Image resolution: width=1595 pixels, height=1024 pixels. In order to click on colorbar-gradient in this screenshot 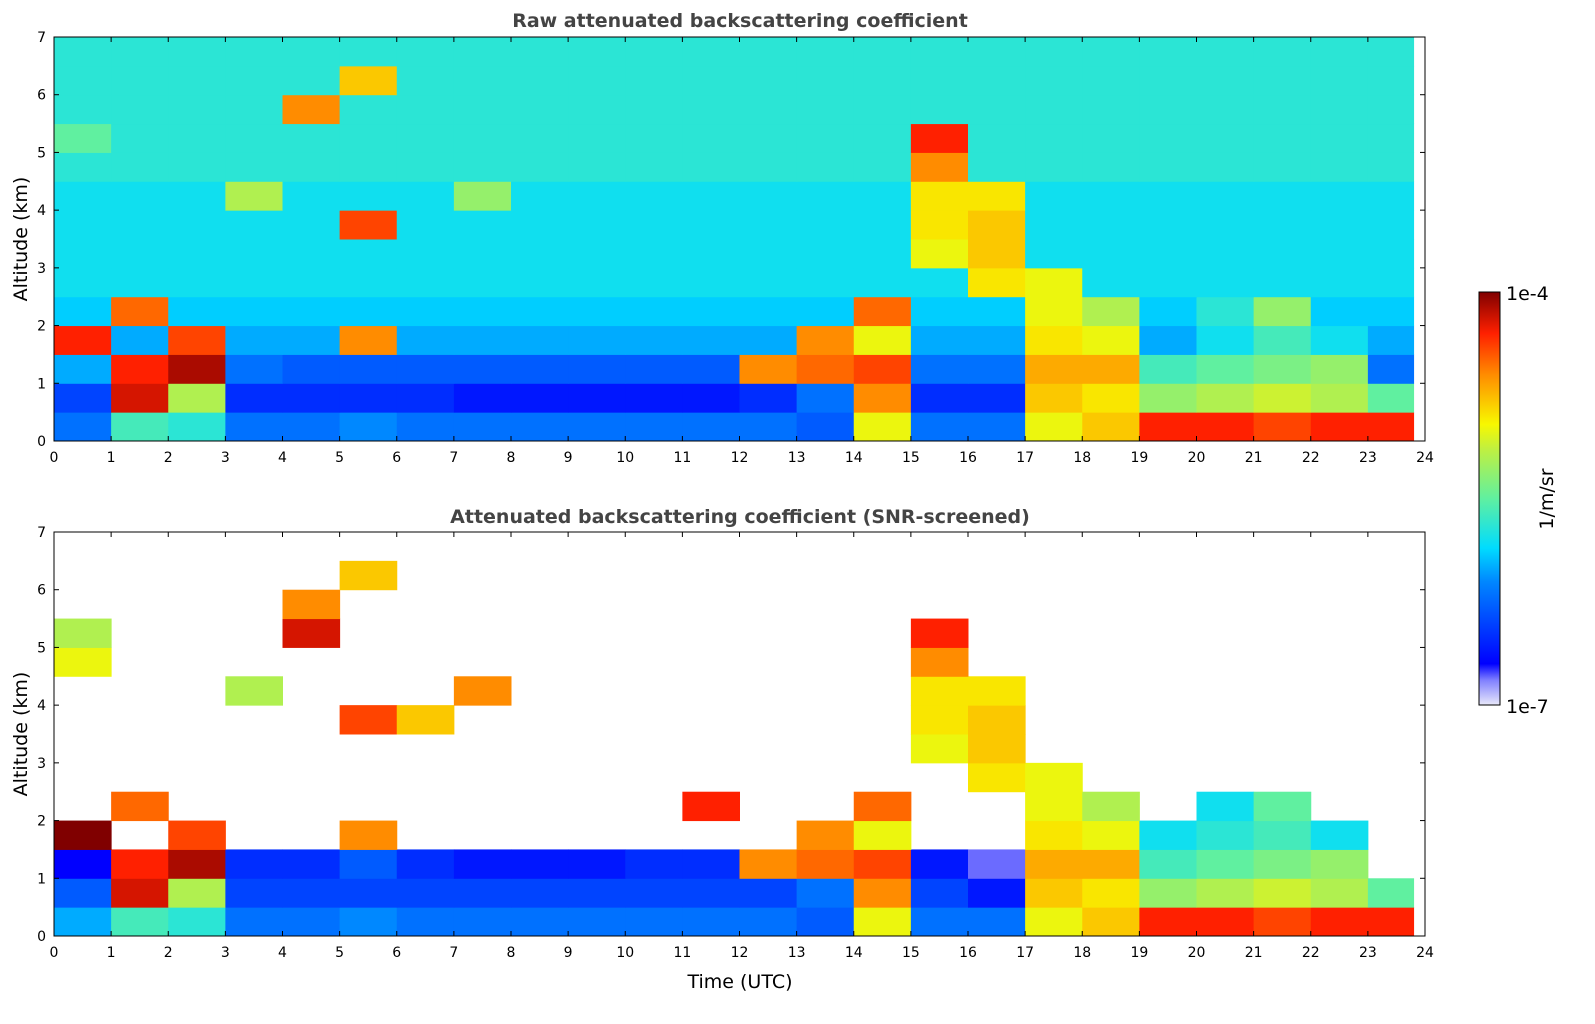, I will do `click(1489, 498)`.